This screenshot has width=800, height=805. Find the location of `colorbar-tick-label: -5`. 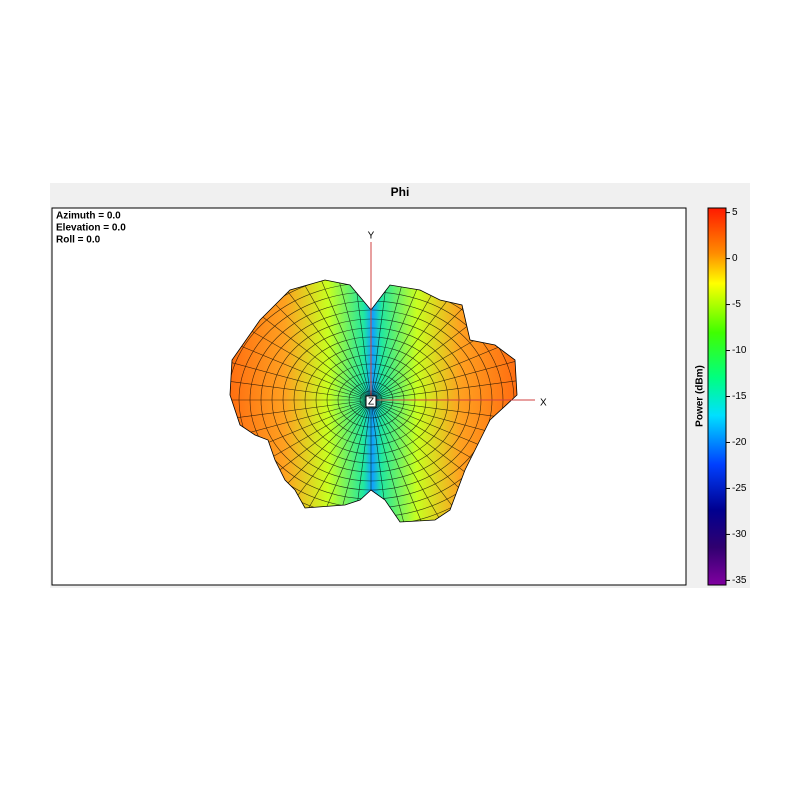

colorbar-tick-label: -5 is located at coordinates (736, 304).